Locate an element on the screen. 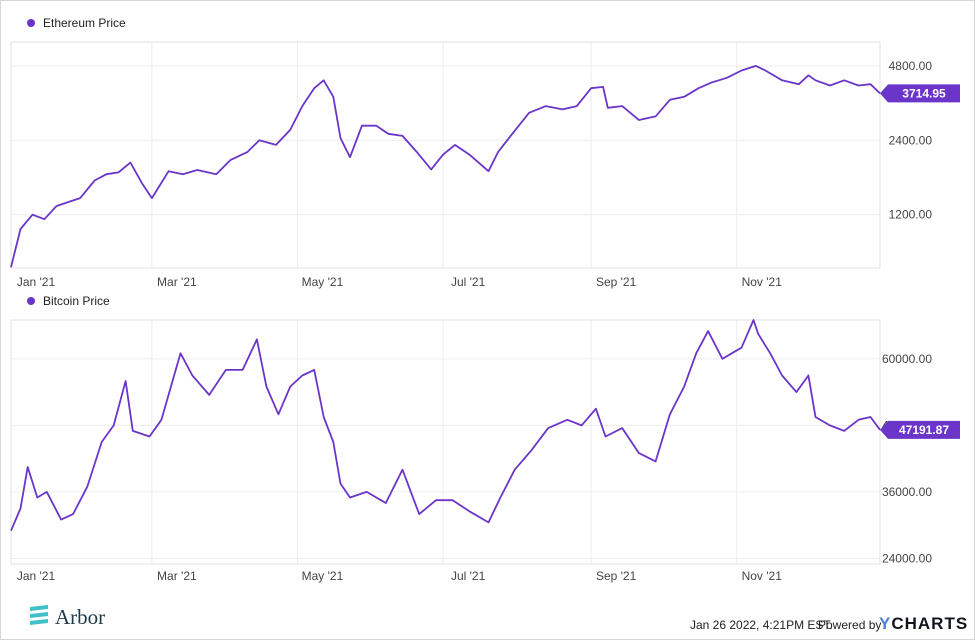  btc-legend-label: Bitcoin Price is located at coordinates (76, 301).